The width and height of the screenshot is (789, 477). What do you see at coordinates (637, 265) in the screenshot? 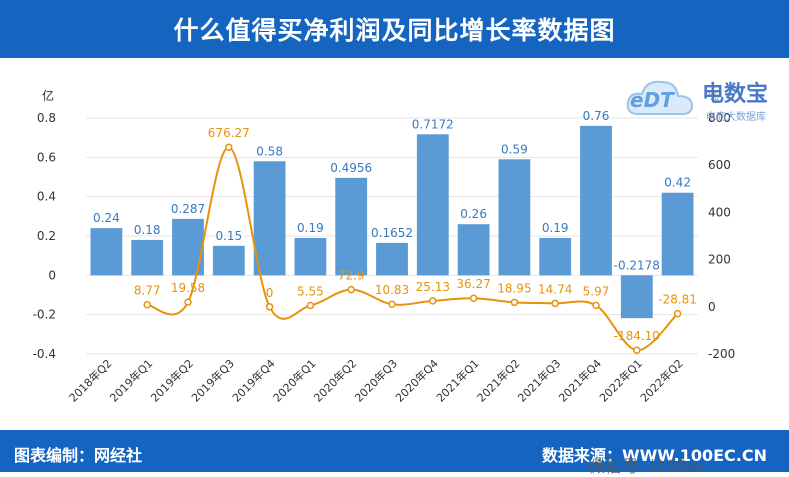
I see `bar-data-label: -0.2178` at bounding box center [637, 265].